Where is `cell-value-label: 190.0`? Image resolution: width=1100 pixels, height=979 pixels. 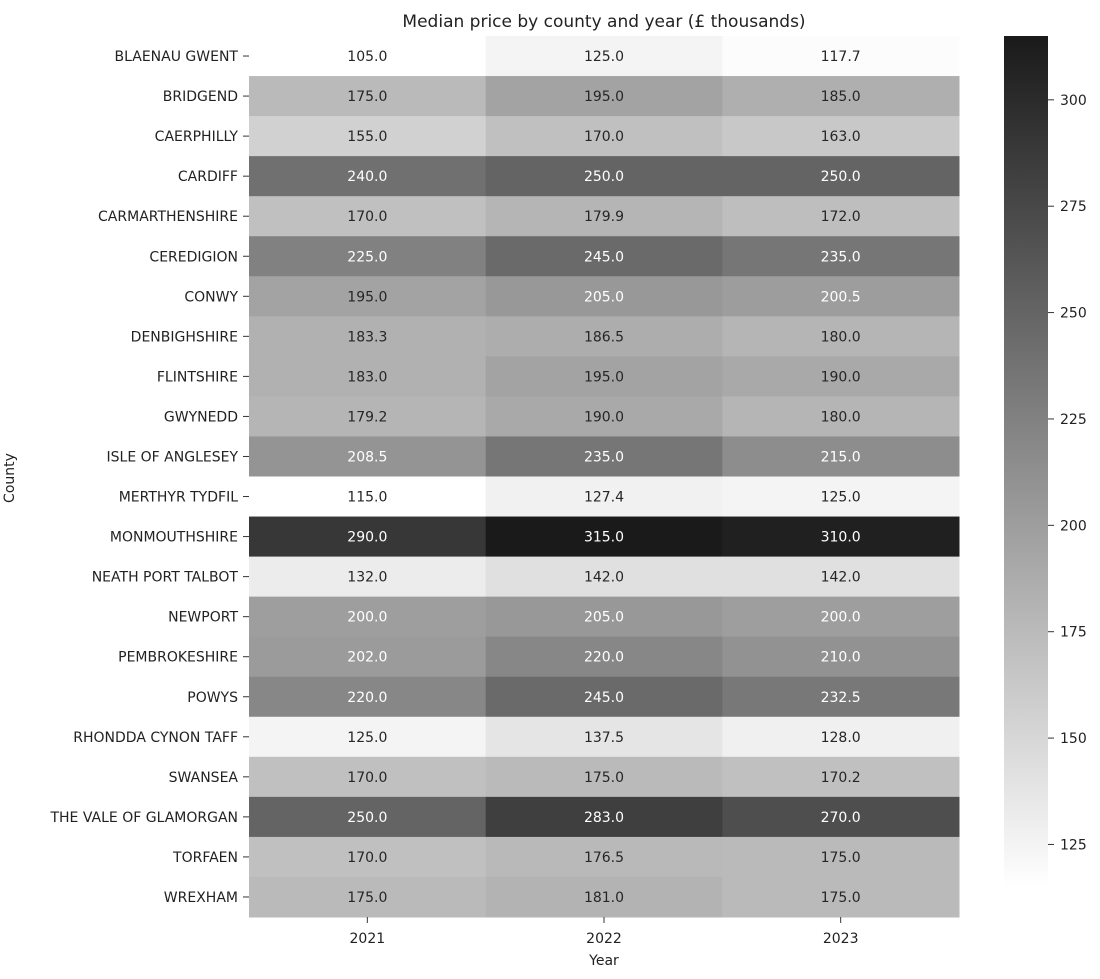
cell-value-label: 190.0 is located at coordinates (604, 417).